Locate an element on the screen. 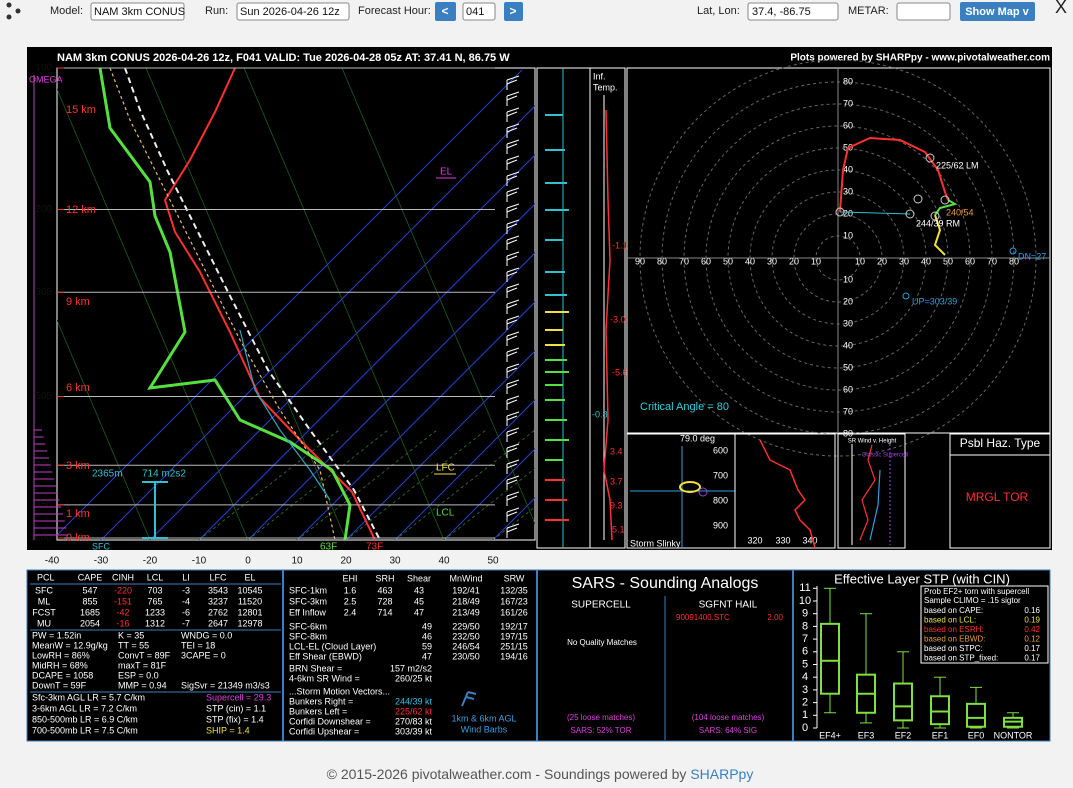 The image size is (1073, 788). stp-tick-label: 1 is located at coordinates (805, 715).